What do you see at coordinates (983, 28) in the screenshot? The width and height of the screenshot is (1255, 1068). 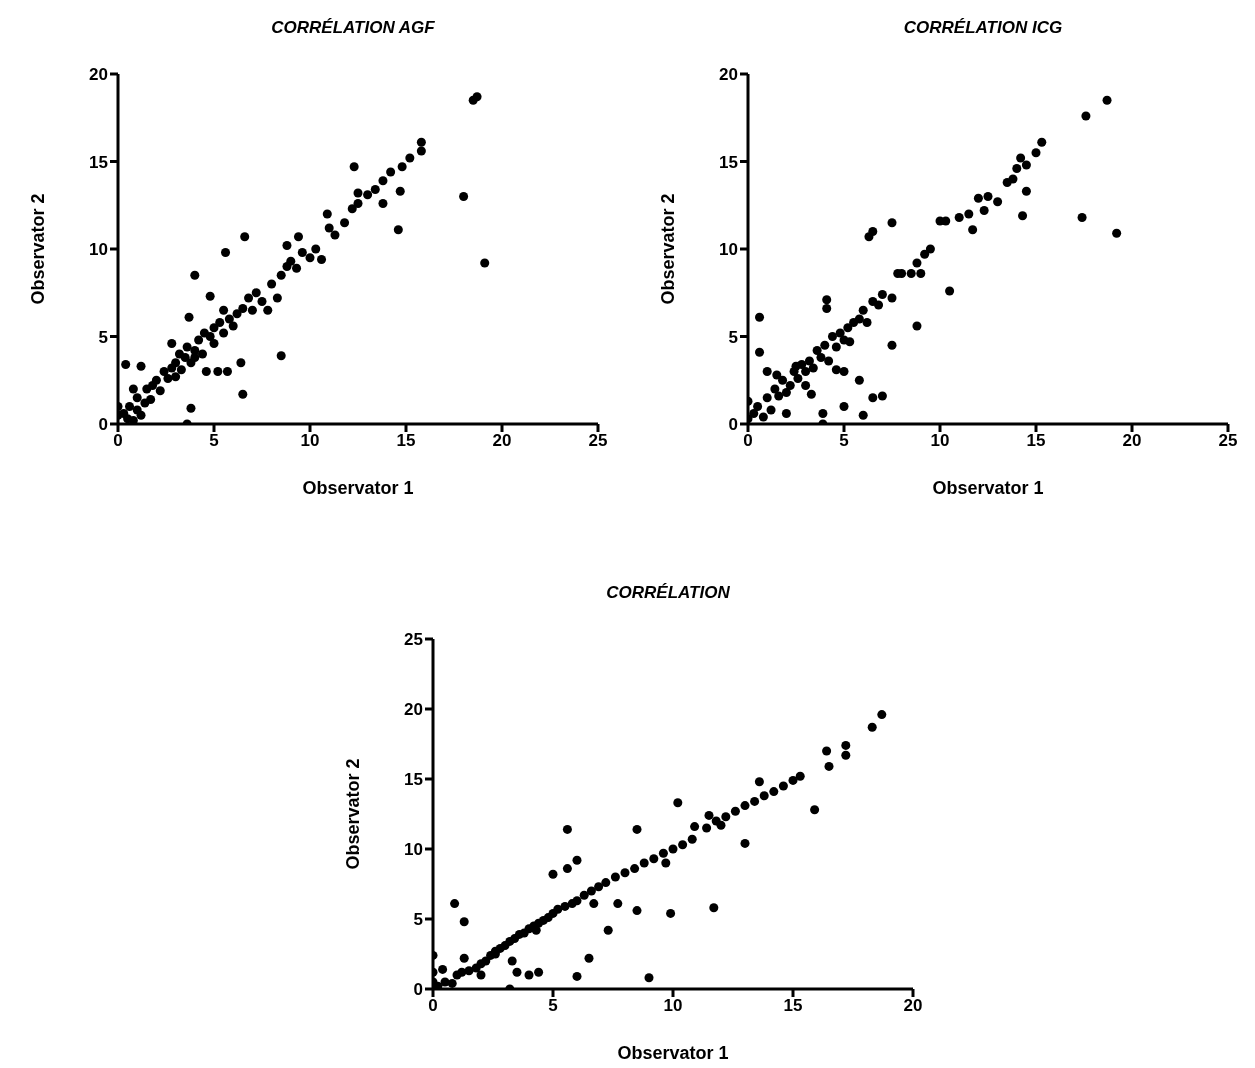 I see `chart-title: CORRÉLATION ICG` at bounding box center [983, 28].